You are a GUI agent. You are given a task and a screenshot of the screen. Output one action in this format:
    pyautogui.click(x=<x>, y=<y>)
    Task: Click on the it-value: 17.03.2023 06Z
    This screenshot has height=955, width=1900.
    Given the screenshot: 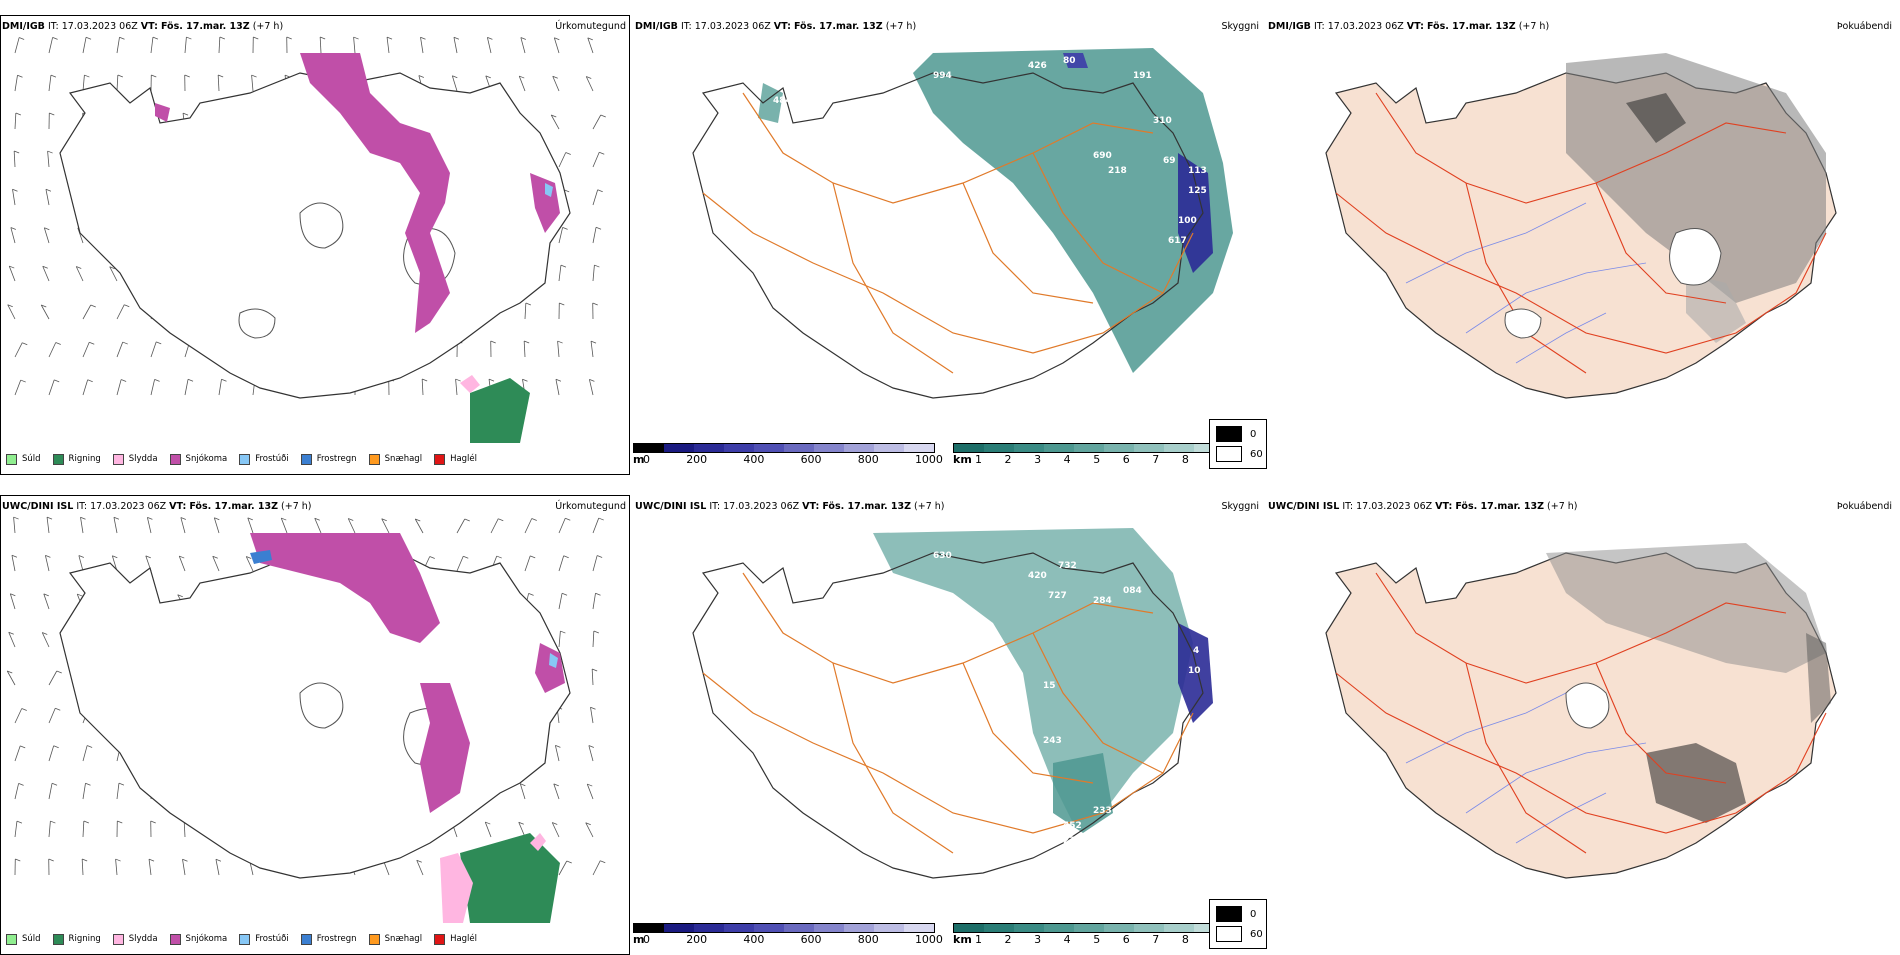 What is the action you would take?
    pyautogui.click(x=1366, y=26)
    